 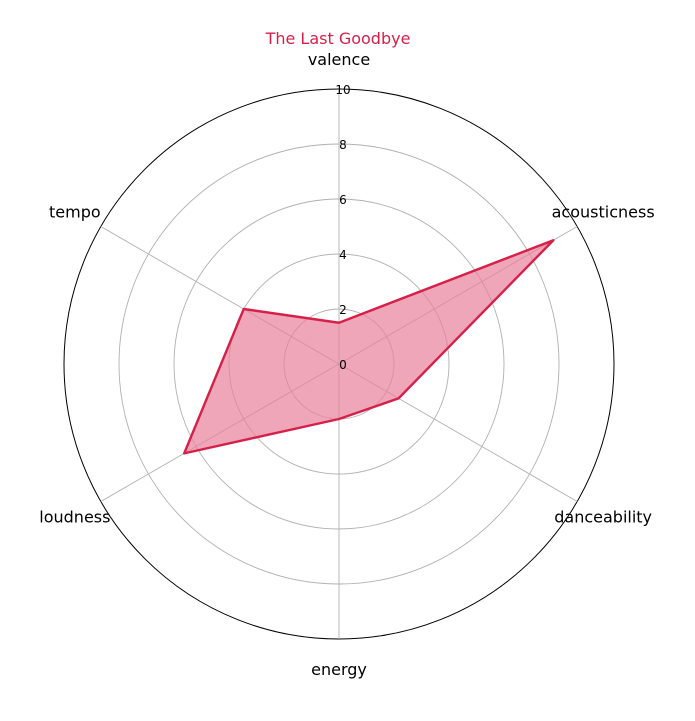 I want to click on axis-label-danceability: danceability, so click(x=603, y=517).